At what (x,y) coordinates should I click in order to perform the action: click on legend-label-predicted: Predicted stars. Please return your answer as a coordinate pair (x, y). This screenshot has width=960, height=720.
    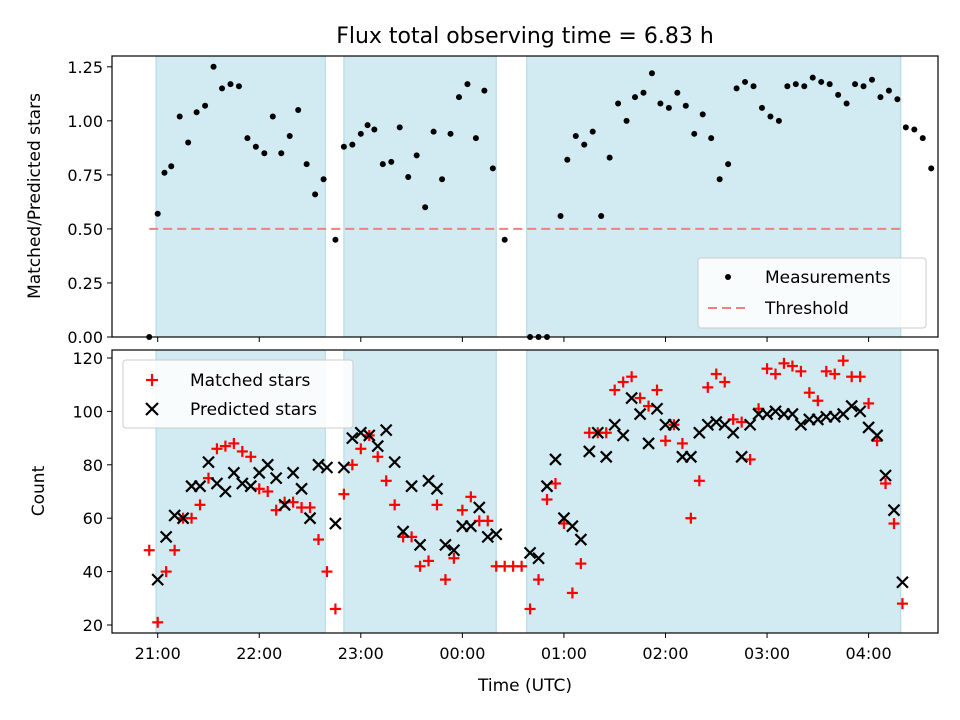
    Looking at the image, I should click on (253, 410).